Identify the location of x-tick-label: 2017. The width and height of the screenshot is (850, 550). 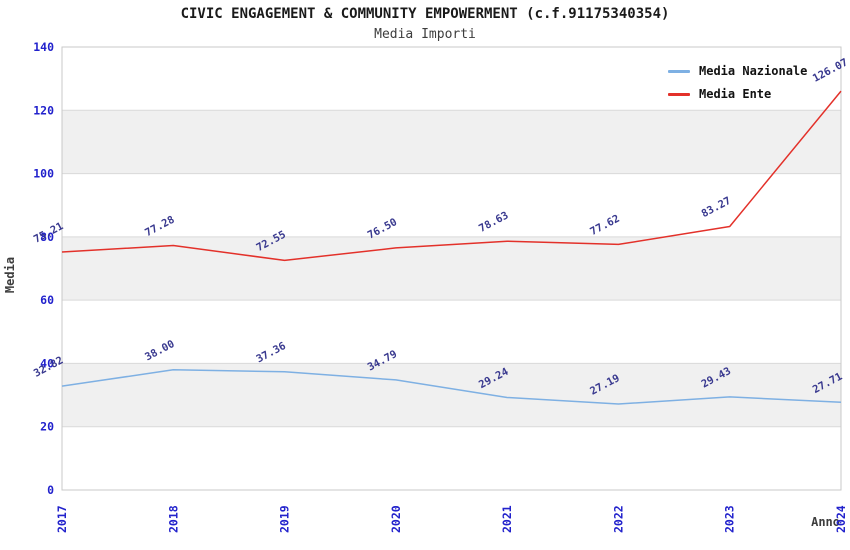
(62, 519).